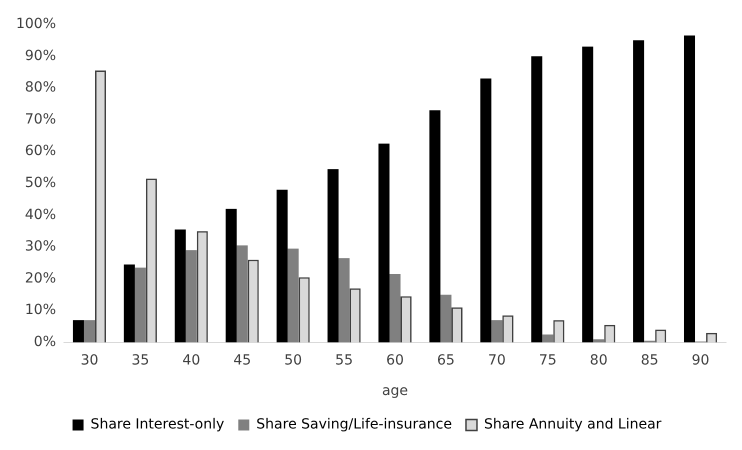  Describe the element at coordinates (701, 360) in the screenshot. I see `x-tick-label: 90` at that location.